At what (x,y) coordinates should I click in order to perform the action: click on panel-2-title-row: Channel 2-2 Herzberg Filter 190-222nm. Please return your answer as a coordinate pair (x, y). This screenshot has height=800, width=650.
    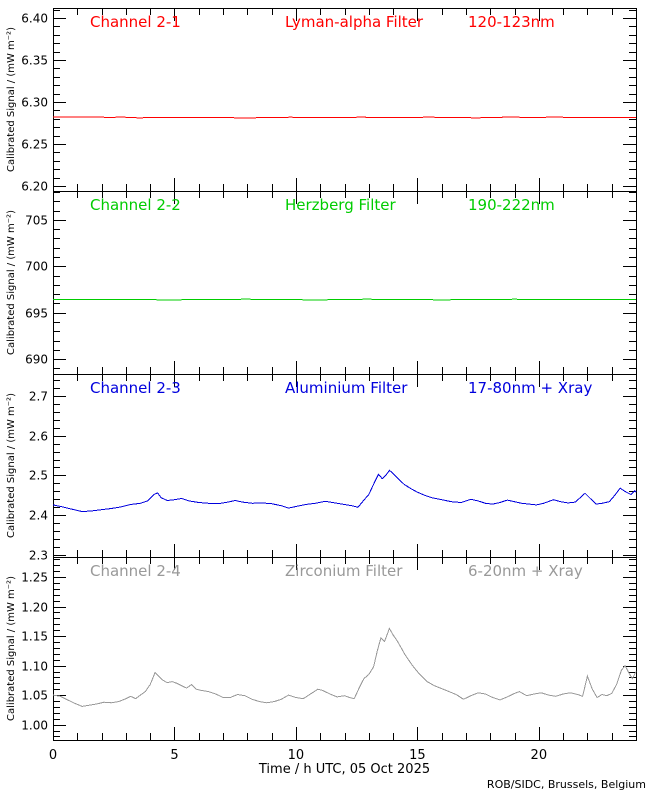
    Looking at the image, I should click on (325, 206).